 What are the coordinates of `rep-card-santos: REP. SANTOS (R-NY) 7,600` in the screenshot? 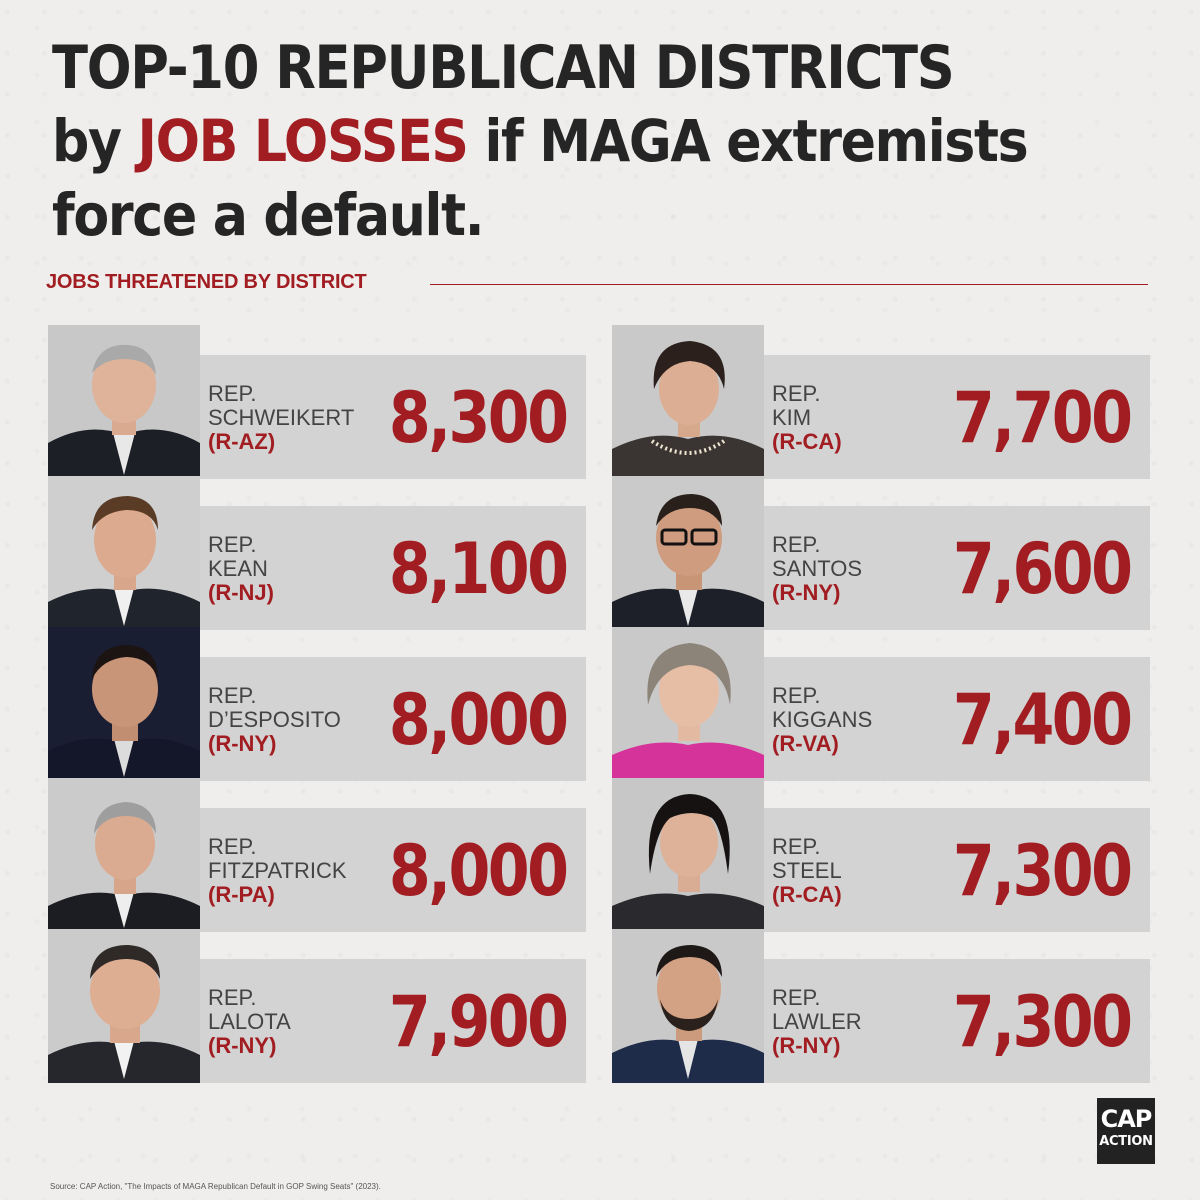 It's located at (881, 553).